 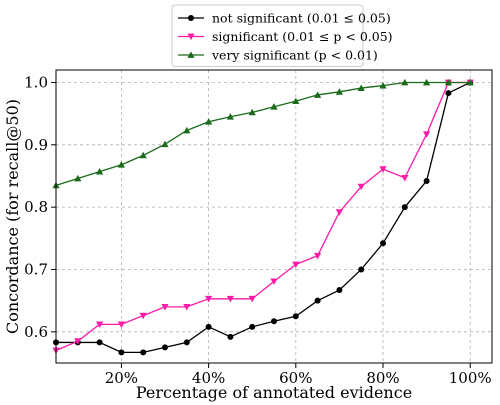 I want to click on y-tick-label: 1.0, so click(x=36, y=82).